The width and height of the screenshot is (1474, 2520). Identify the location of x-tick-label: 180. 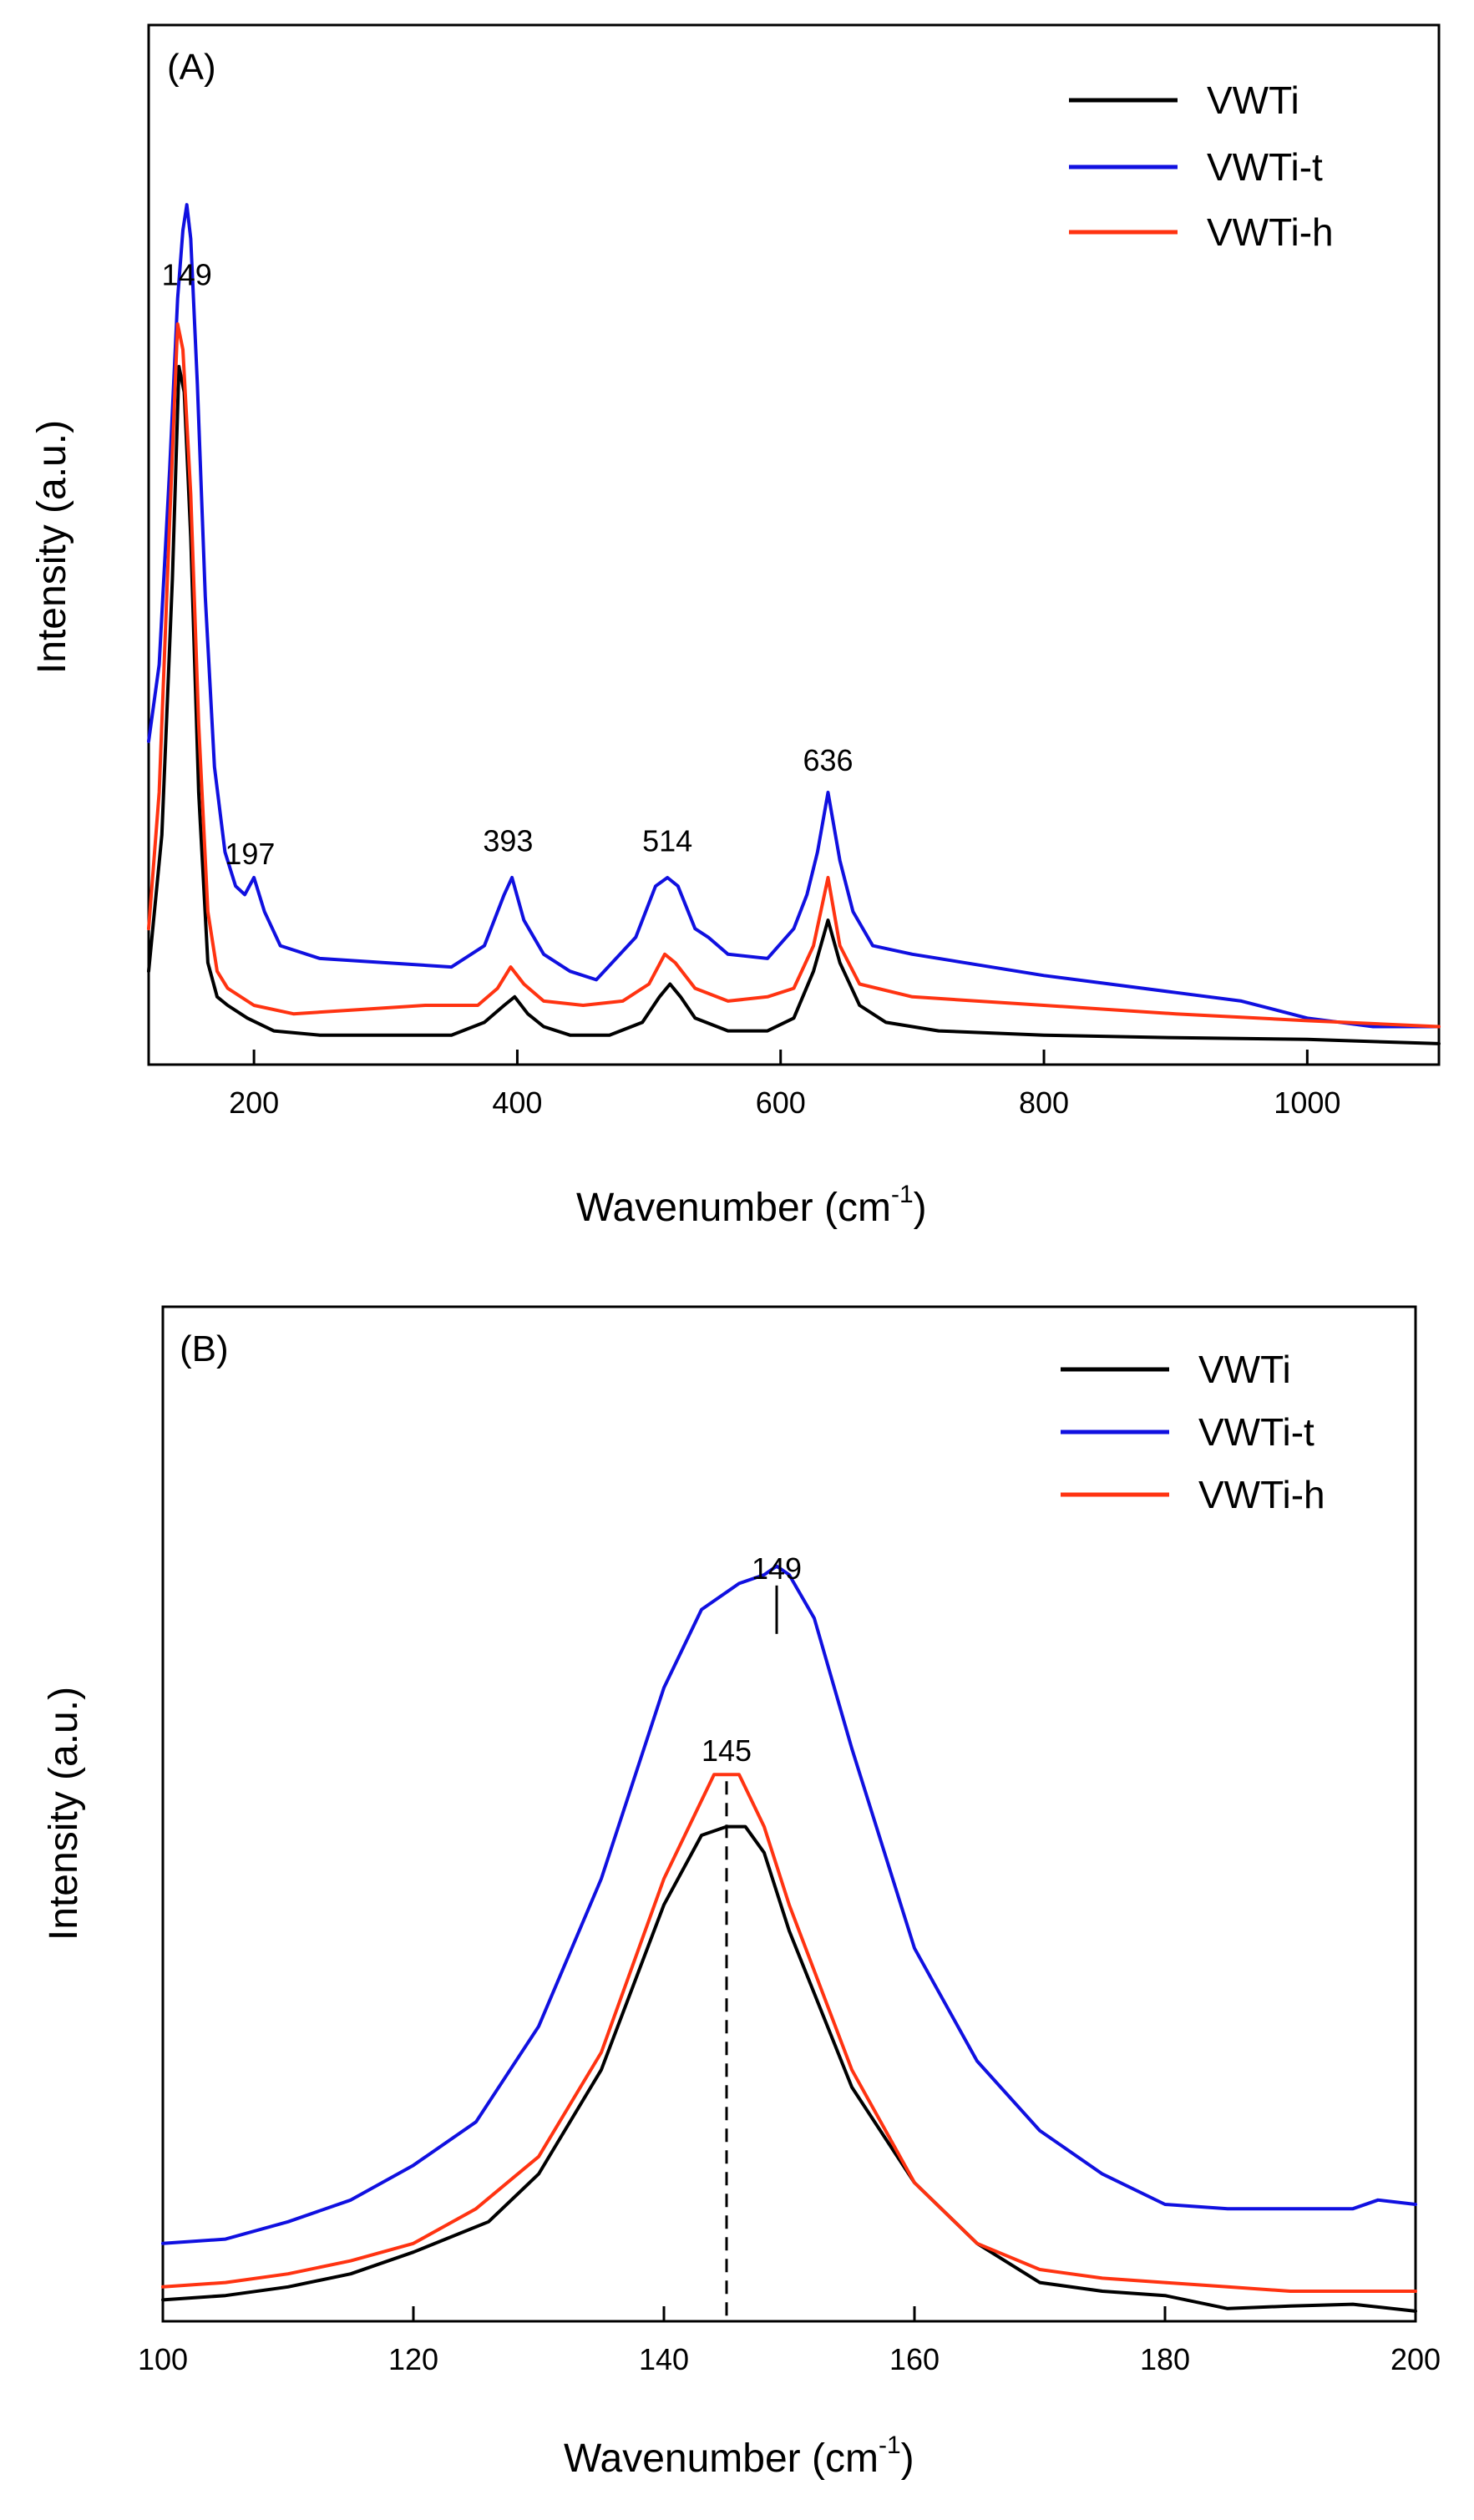
(1165, 2359).